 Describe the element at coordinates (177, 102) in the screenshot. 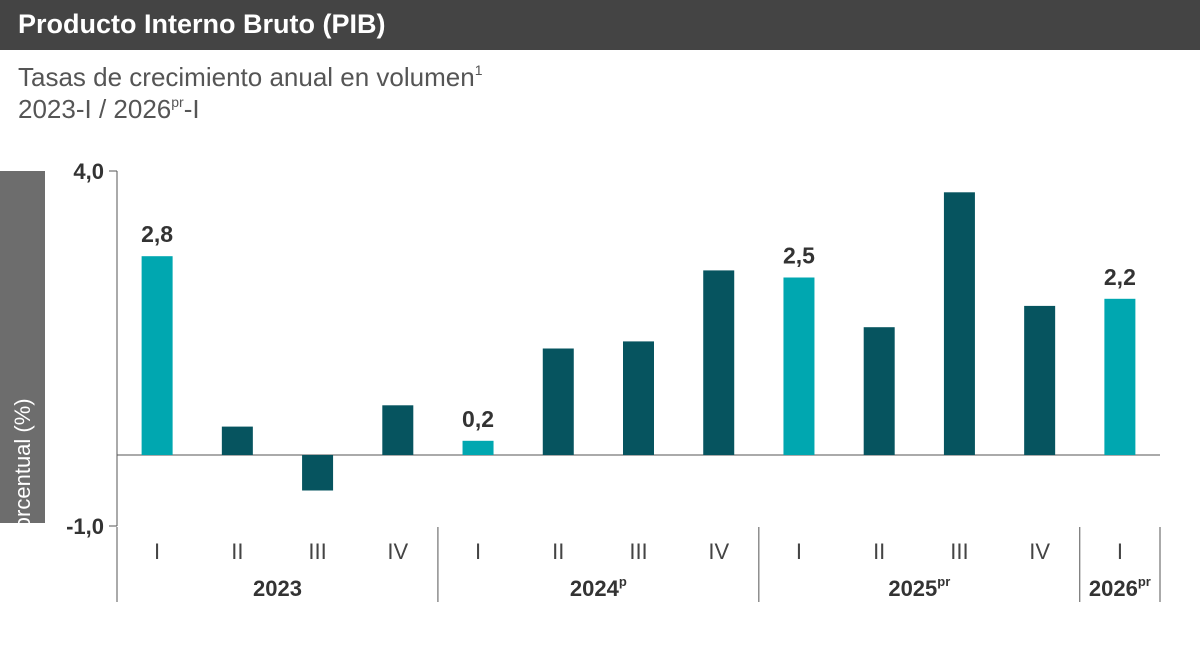

I see `subtitle-period-sup: pr` at that location.